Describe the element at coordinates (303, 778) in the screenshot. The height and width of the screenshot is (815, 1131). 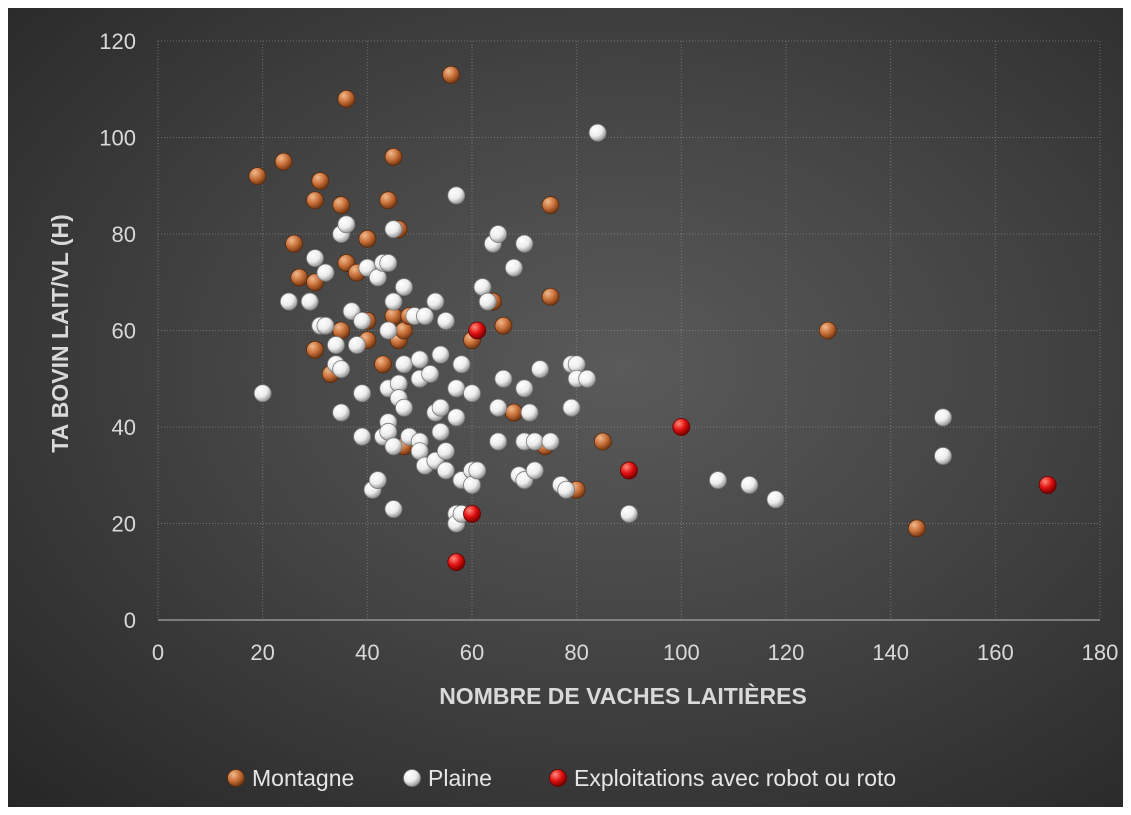
I see `legend-label: Montagne` at that location.